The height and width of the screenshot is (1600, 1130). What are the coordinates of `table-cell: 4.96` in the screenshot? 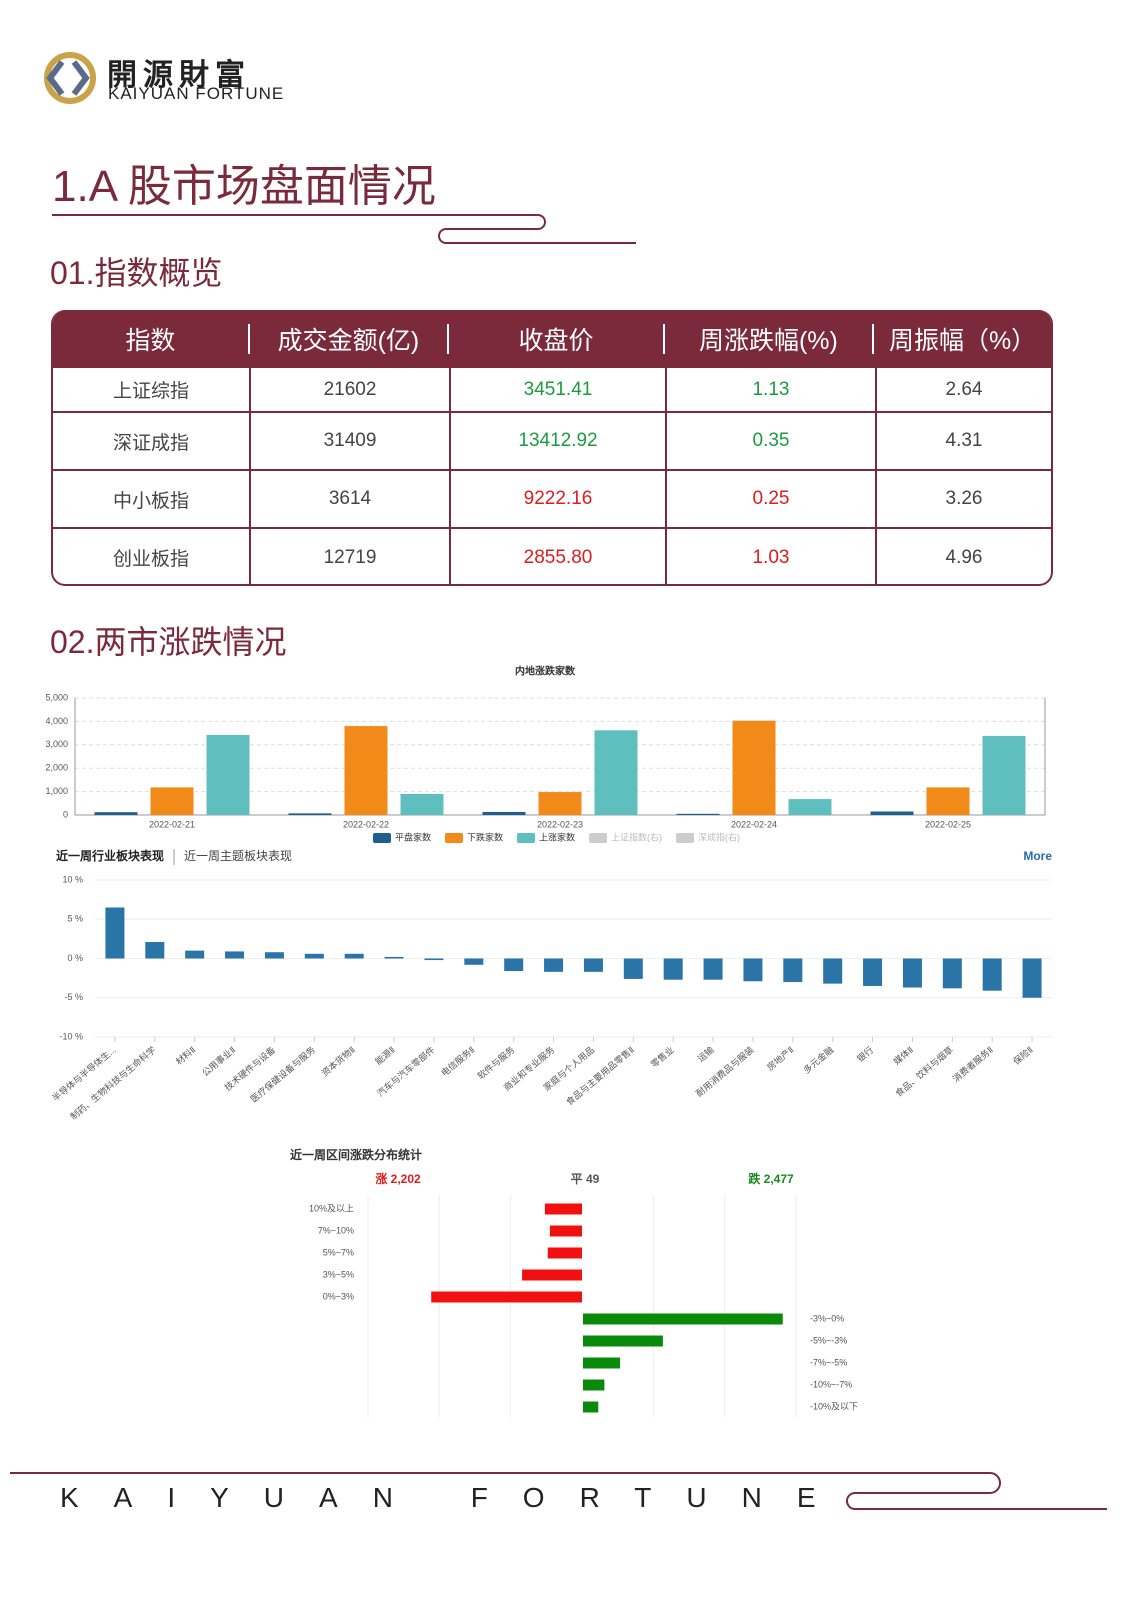 It's located at (963, 555).